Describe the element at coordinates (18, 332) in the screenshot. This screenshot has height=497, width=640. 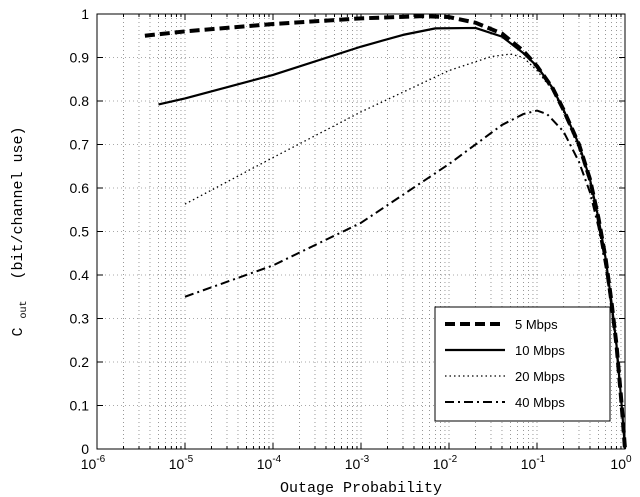
I see `y-axis-label-main: C` at that location.